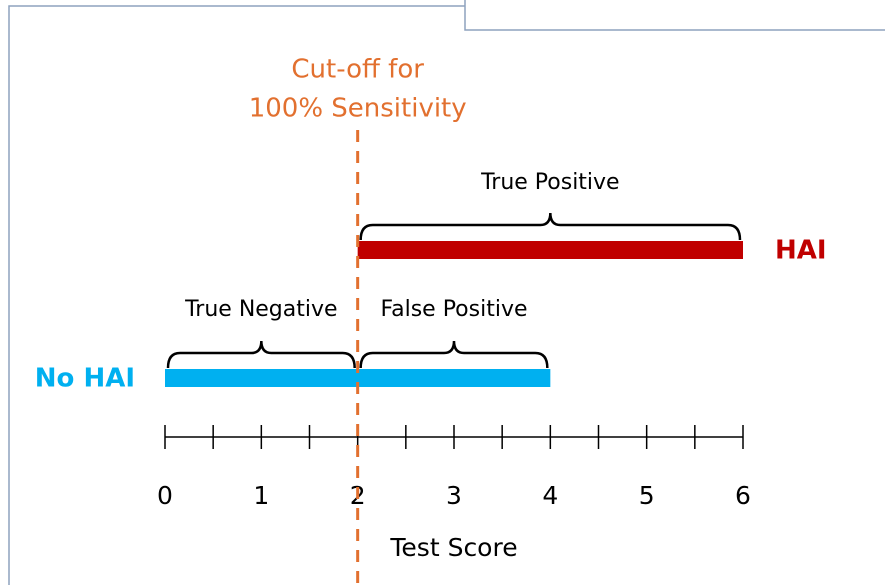  I want to click on brace-label: False Positive, so click(453, 309).